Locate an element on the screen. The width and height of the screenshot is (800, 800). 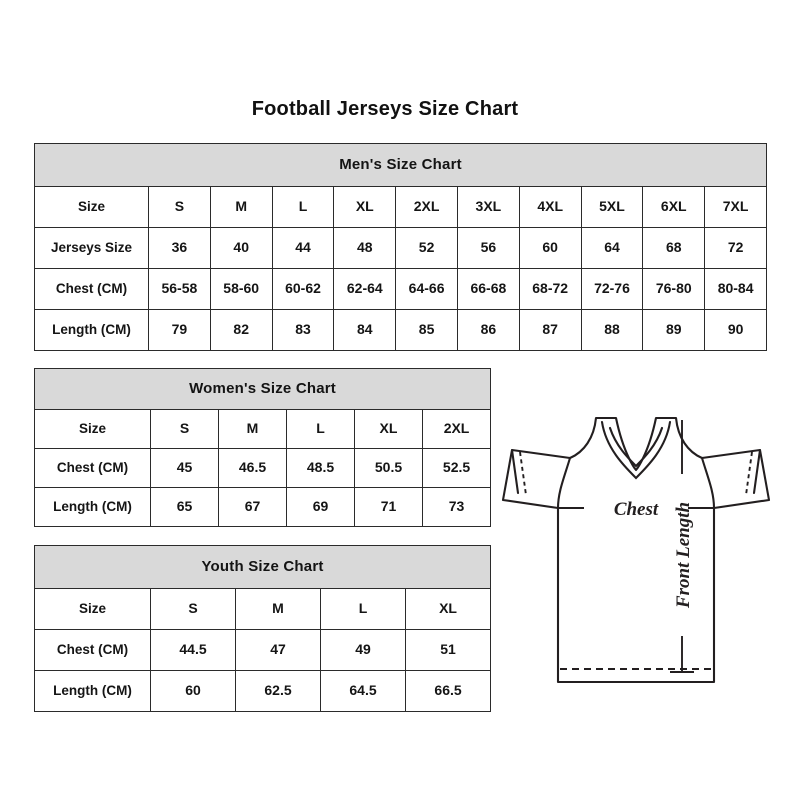
womens-header-row: Size S M L XL 2XL is located at coordinates (263, 429).